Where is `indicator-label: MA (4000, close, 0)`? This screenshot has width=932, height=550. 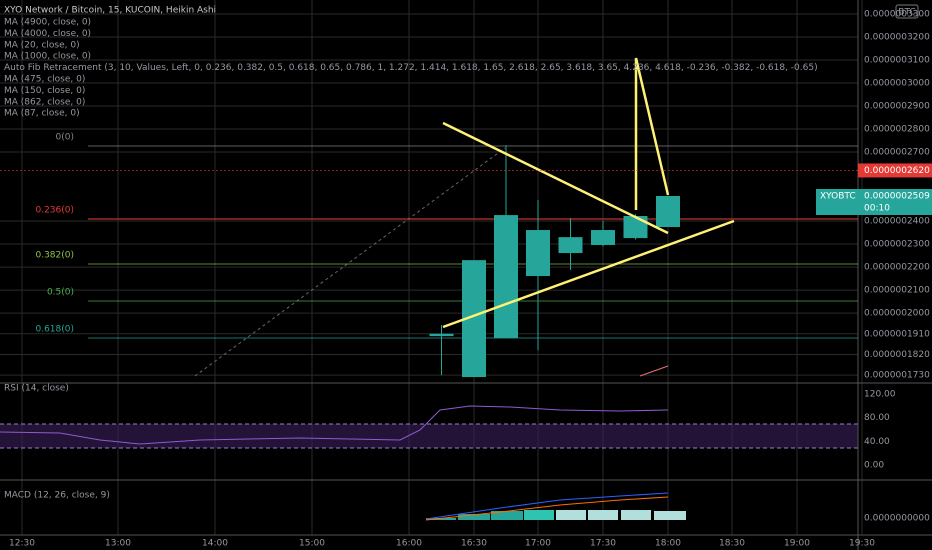 indicator-label: MA (4000, close, 0) is located at coordinates (47, 34).